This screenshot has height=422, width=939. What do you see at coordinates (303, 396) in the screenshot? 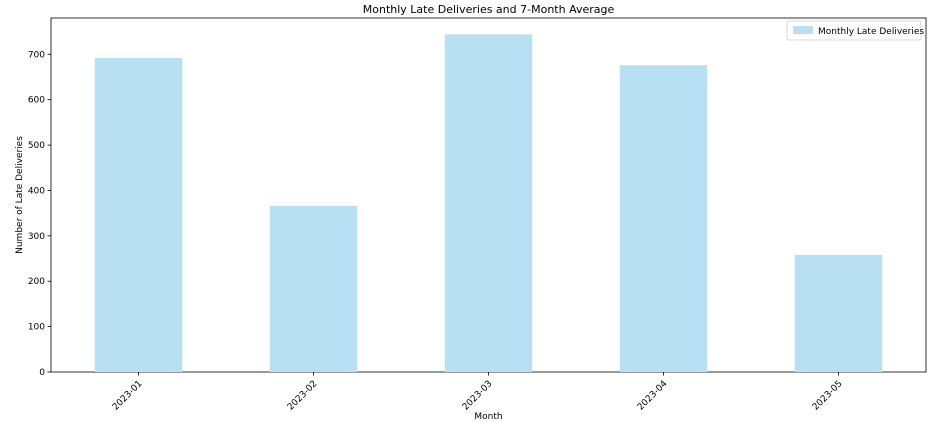
I see `x-tick-label: 2023-02` at bounding box center [303, 396].